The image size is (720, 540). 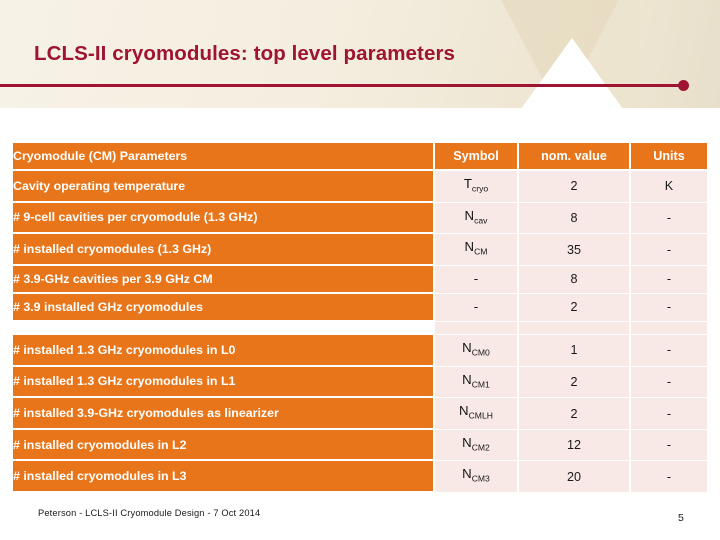 I want to click on symbol-subscript: CM2, so click(x=480, y=447).